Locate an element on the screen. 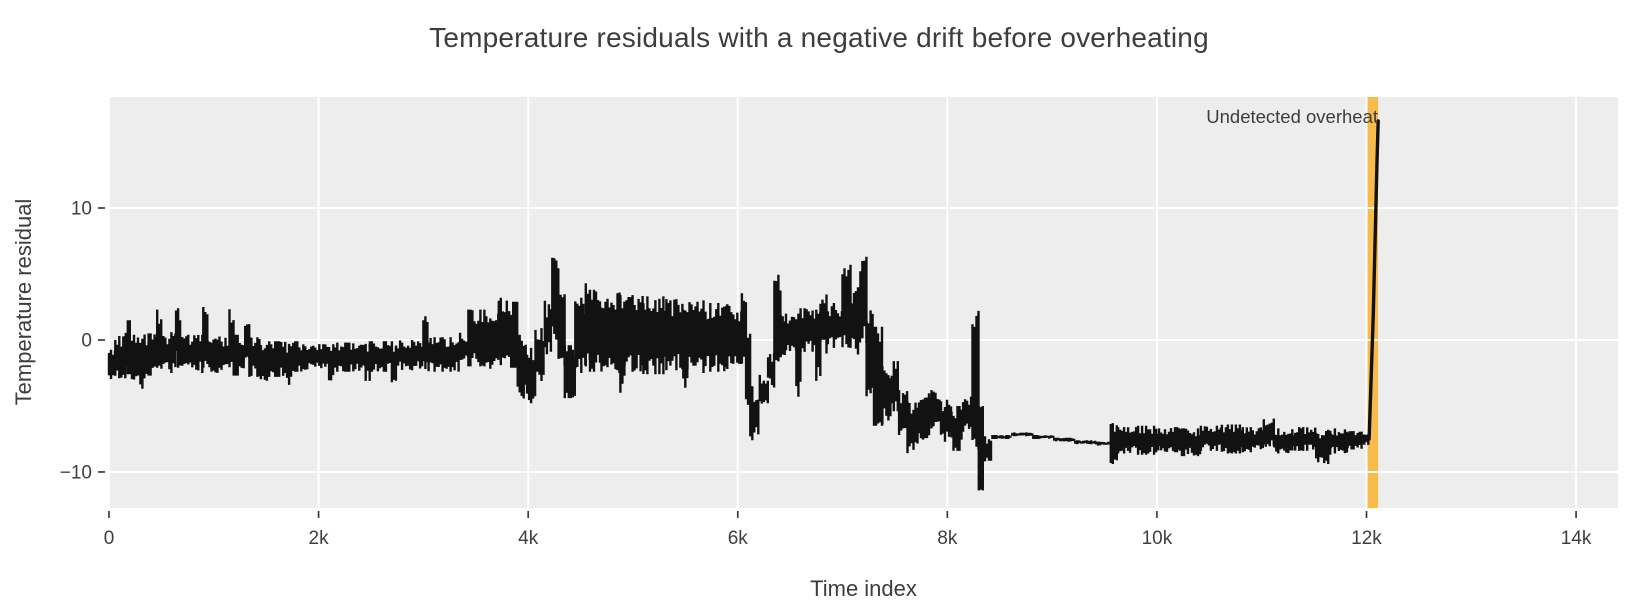 The width and height of the screenshot is (1638, 614). overheat-spike-line is located at coordinates (1373, 280).